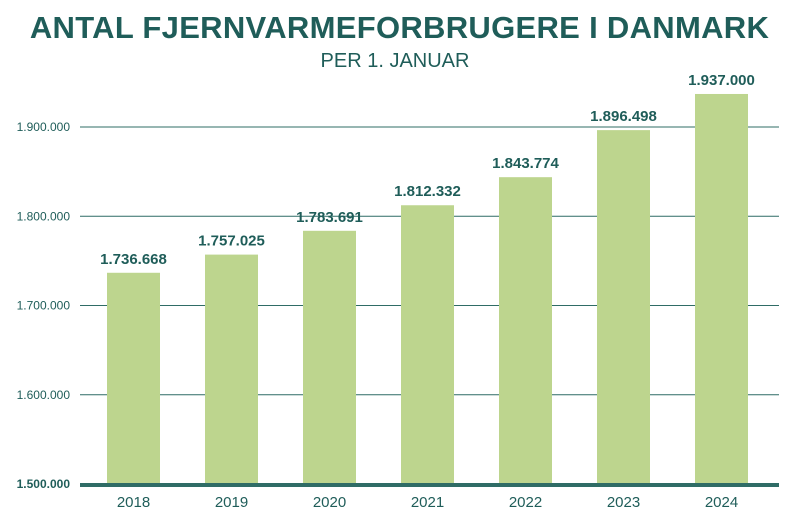  I want to click on bar-2024, so click(721, 288).